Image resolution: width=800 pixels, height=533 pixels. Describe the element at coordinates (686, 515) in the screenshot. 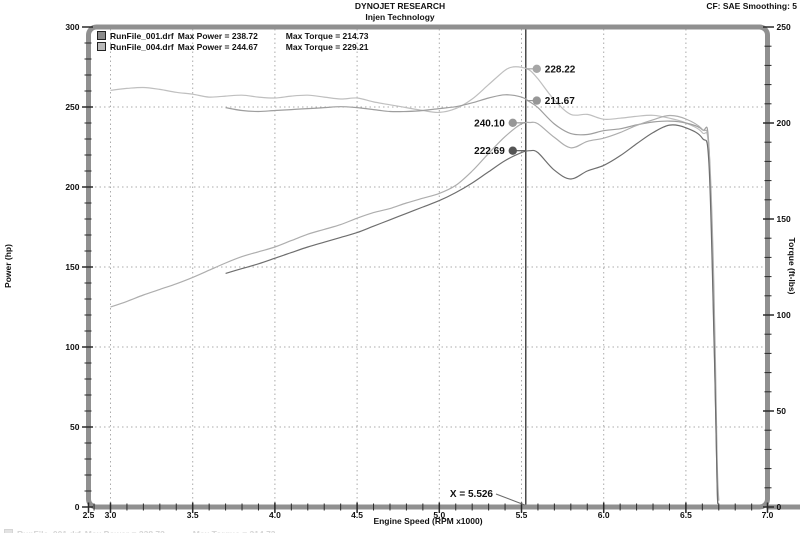

I see `svg-text: 6.5` at that location.